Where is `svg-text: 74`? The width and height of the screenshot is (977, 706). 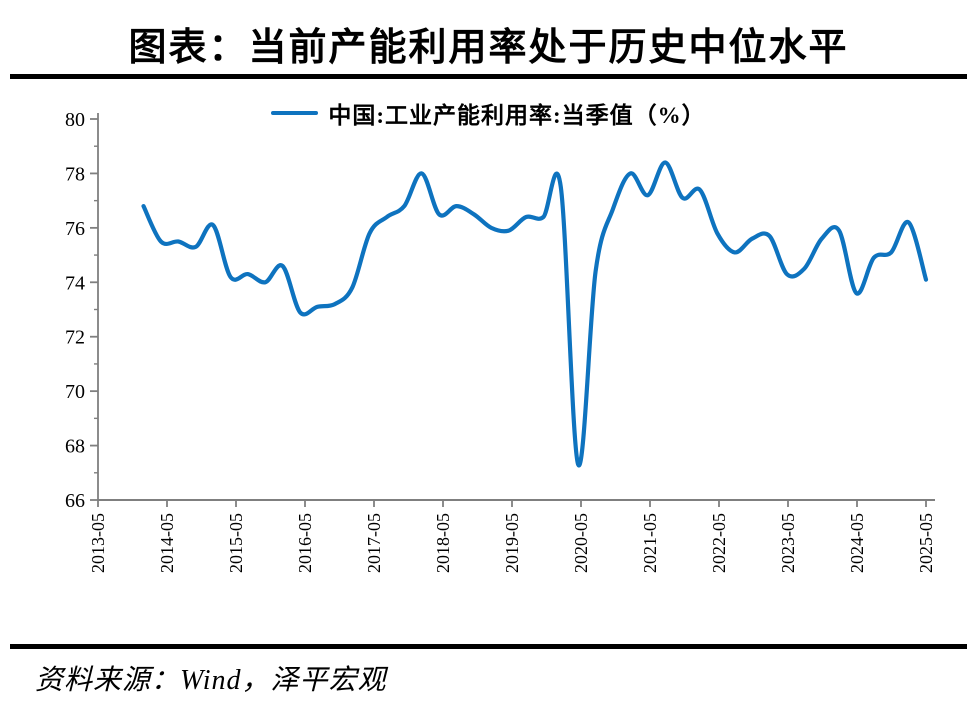 svg-text: 74 is located at coordinates (75, 283).